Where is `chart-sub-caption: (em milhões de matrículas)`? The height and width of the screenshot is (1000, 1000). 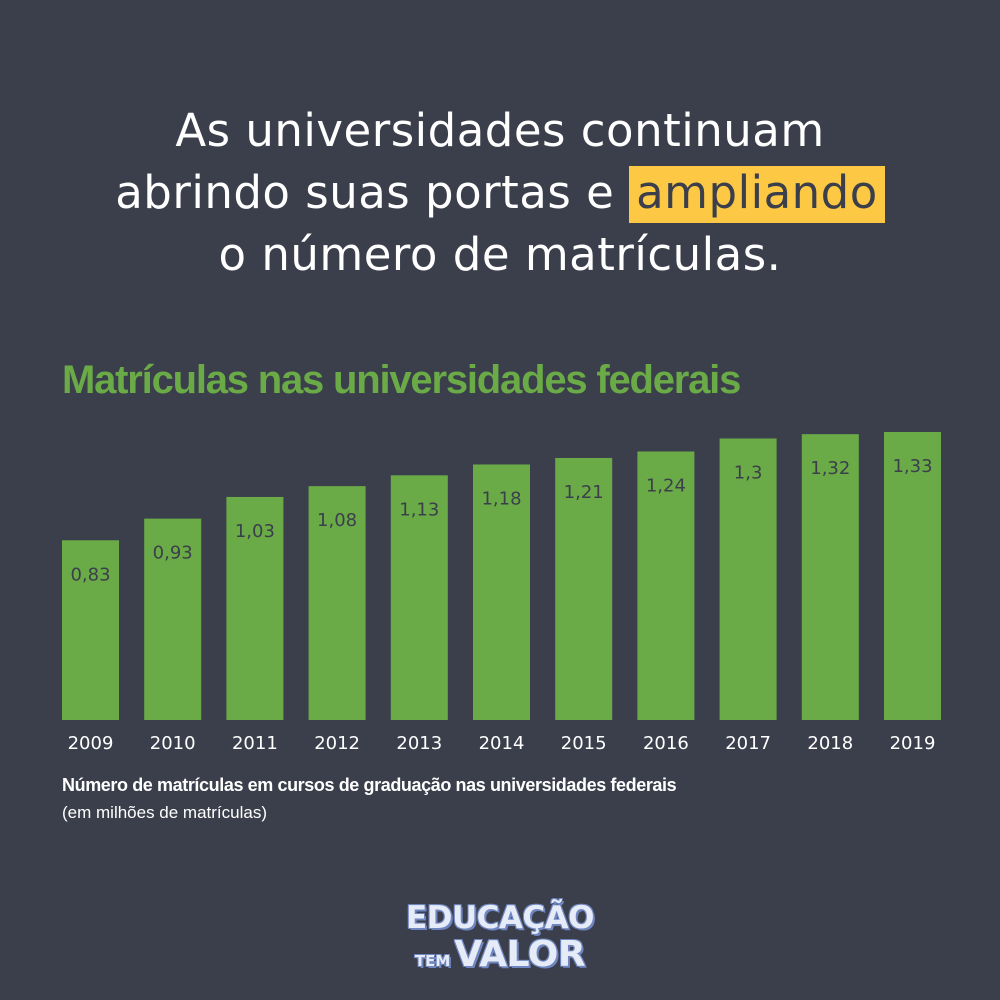 chart-sub-caption: (em milhões de matrículas) is located at coordinates (165, 812).